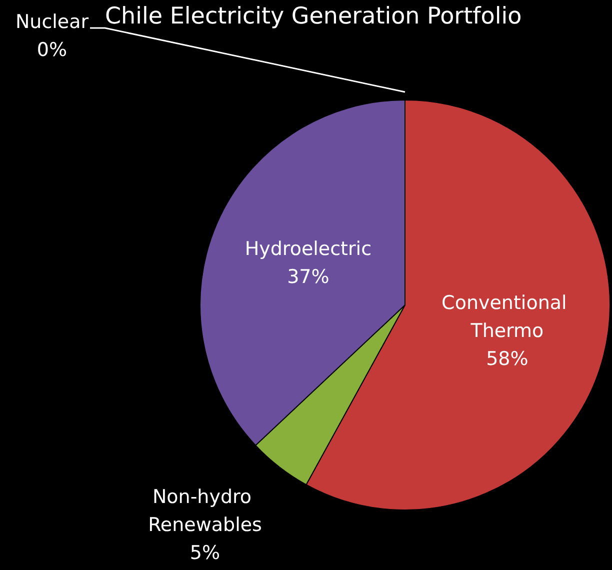 Image resolution: width=612 pixels, height=570 pixels. What do you see at coordinates (507, 317) in the screenshot?
I see `slice-label: Conventional Thermo` at bounding box center [507, 317].